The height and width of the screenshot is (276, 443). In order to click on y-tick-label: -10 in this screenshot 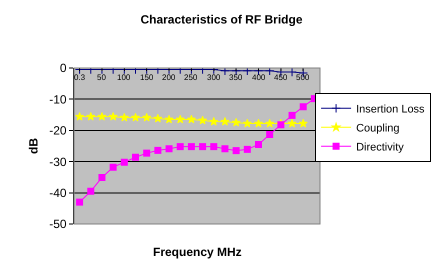, I will do `click(58, 99)`.